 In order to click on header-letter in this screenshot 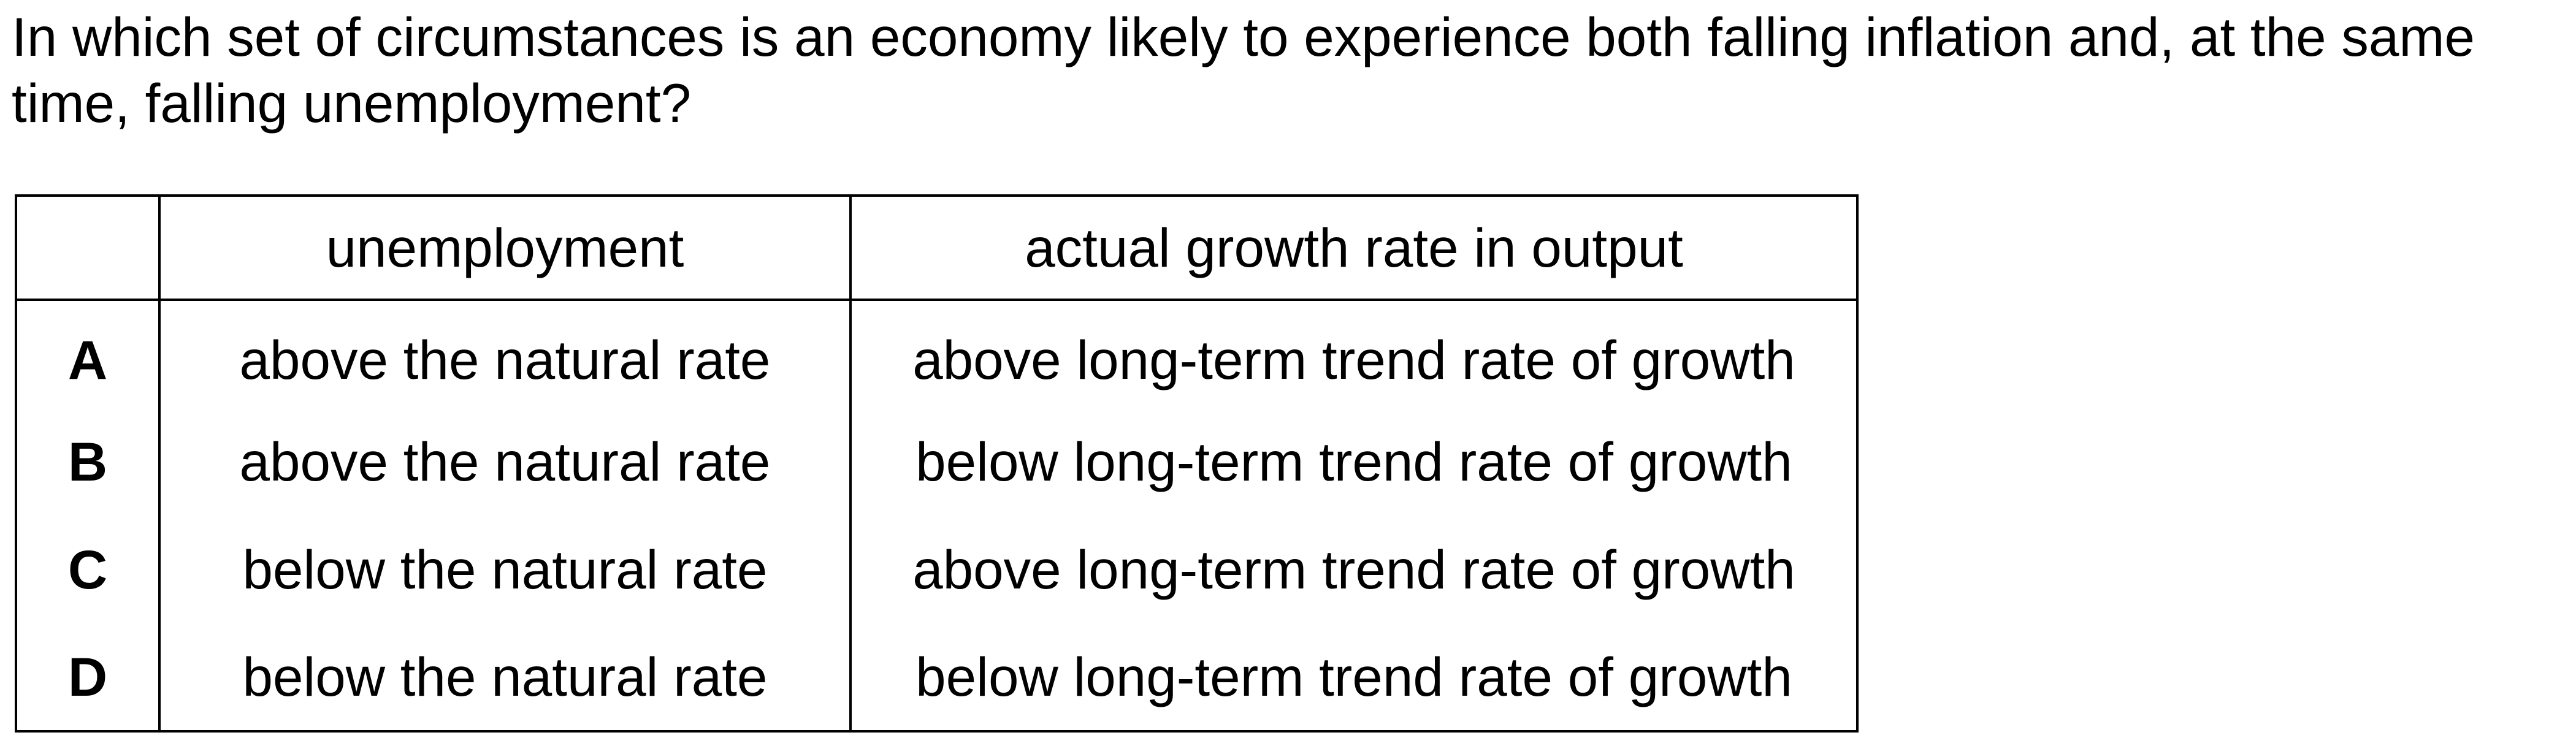, I will do `click(88, 247)`.